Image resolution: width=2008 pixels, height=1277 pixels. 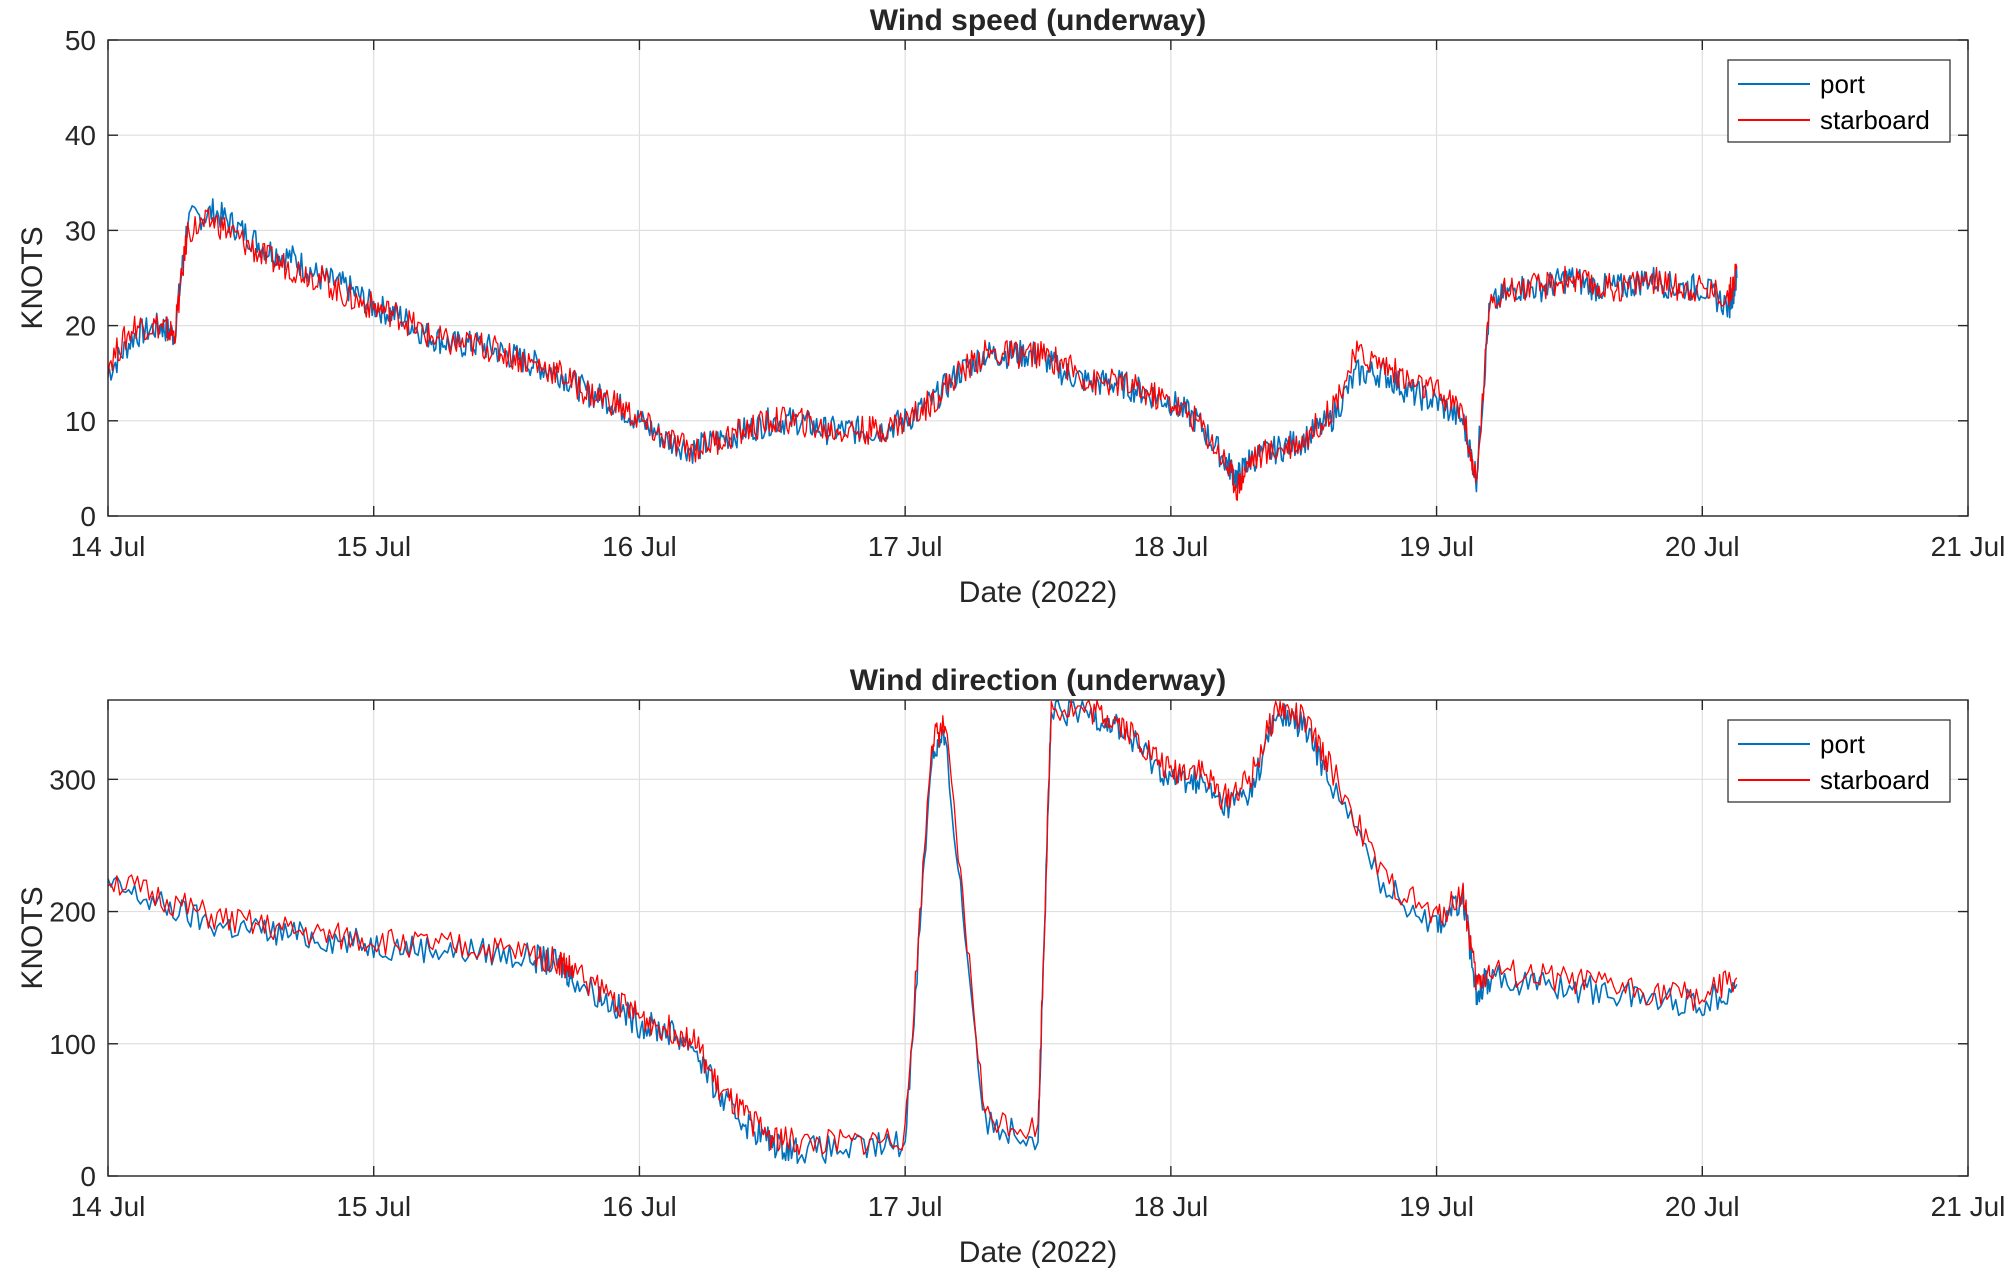 What do you see at coordinates (80, 326) in the screenshot?
I see `y-tick-label: 20` at bounding box center [80, 326].